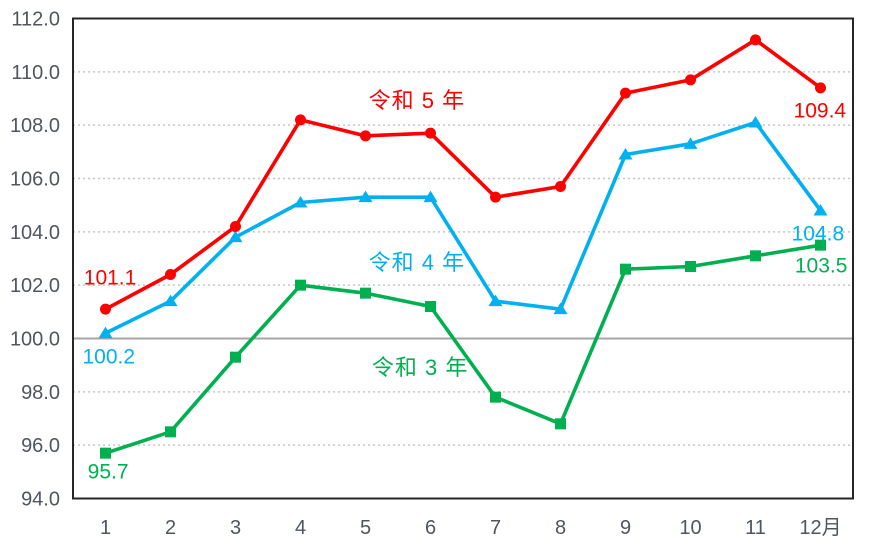 The image size is (873, 552). I want to click on y-axis-tick-label: 104.0, so click(35, 233).